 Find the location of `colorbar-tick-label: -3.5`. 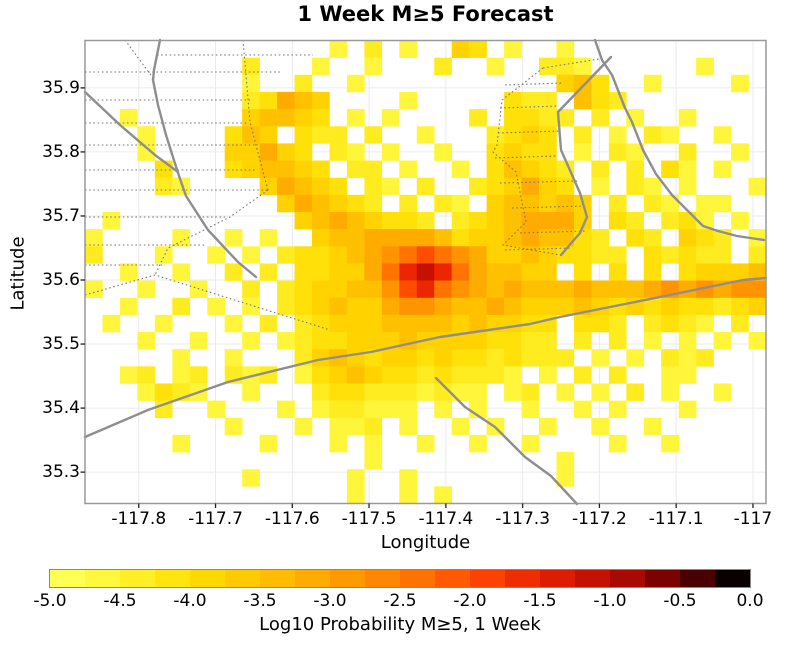

colorbar-tick-label: -3.5 is located at coordinates (260, 601).